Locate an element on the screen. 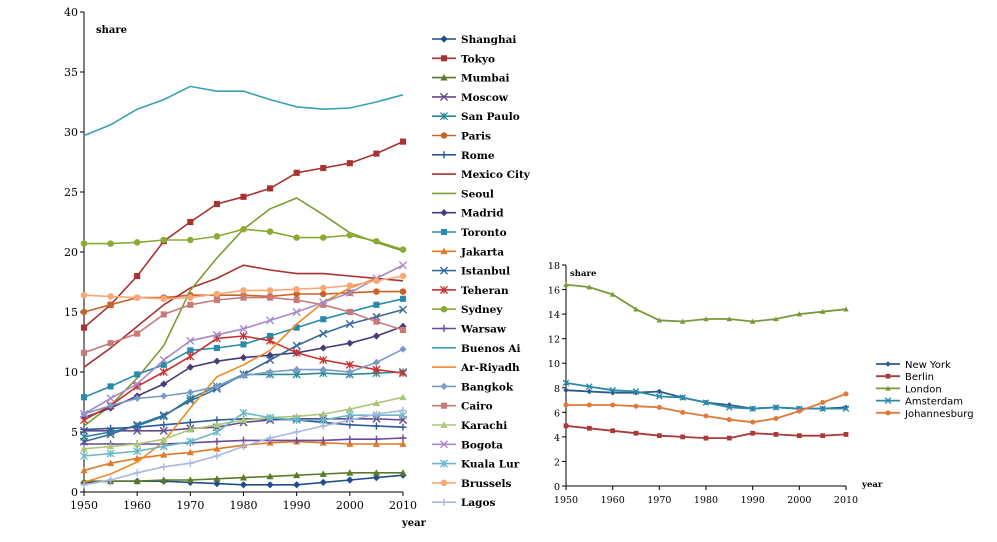  left-legend-entry-cairo: Cairo is located at coordinates (462, 407).